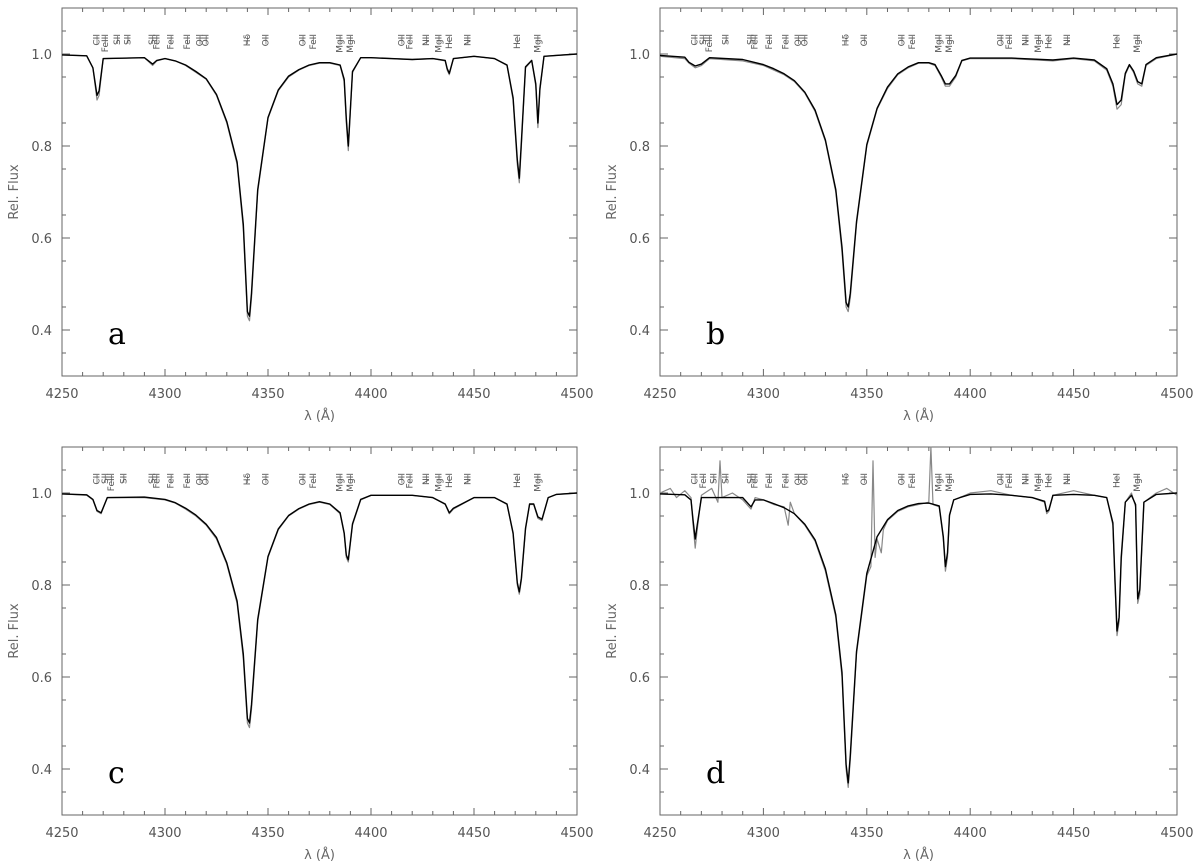  Describe the element at coordinates (61, 833) in the screenshot. I see `x-tick-label: 4250` at that location.